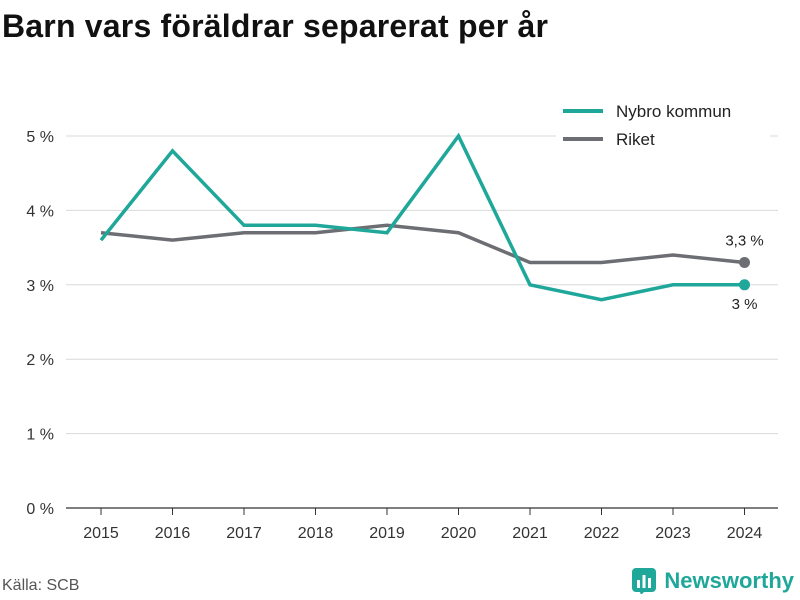 The height and width of the screenshot is (600, 800). I want to click on end-value-label: 3 %, so click(745, 304).